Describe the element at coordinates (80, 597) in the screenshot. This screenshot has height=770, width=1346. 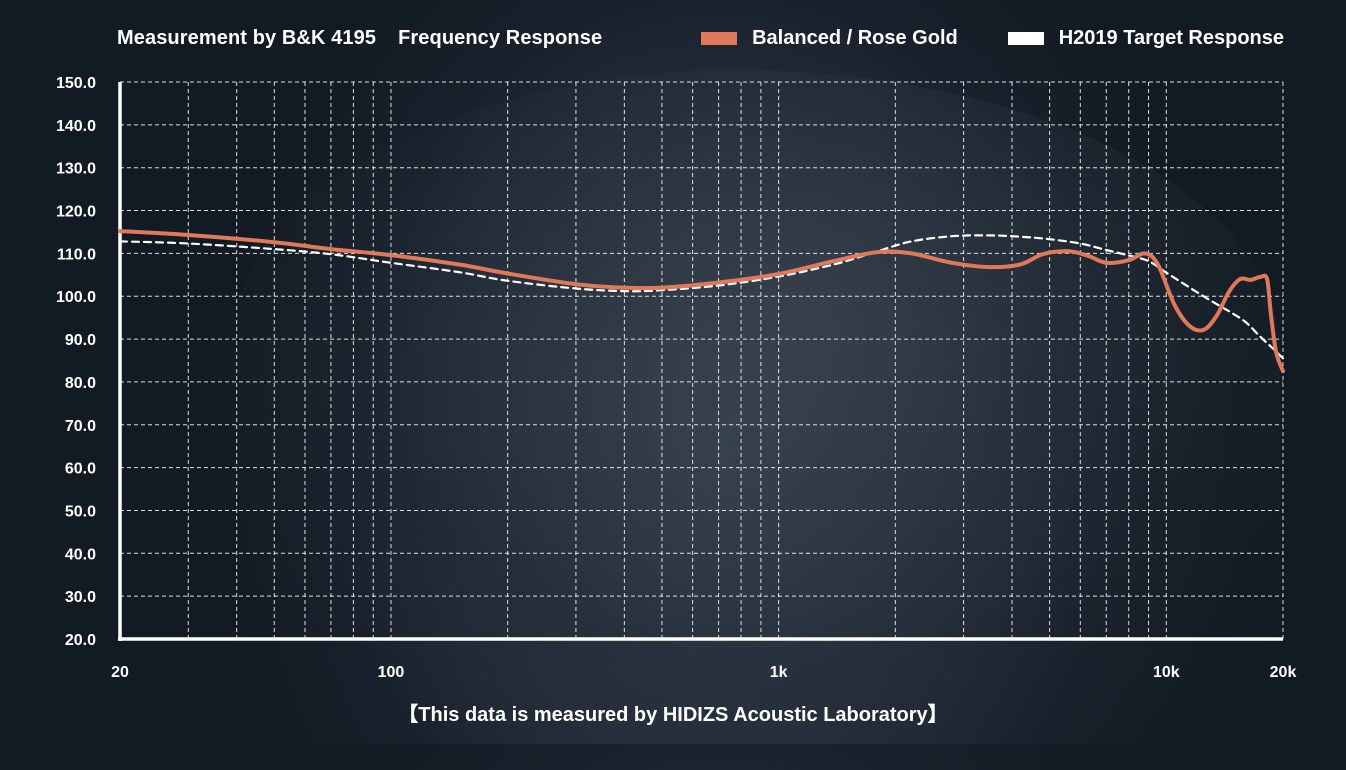
I see `y-tick-label: 30.0` at that location.